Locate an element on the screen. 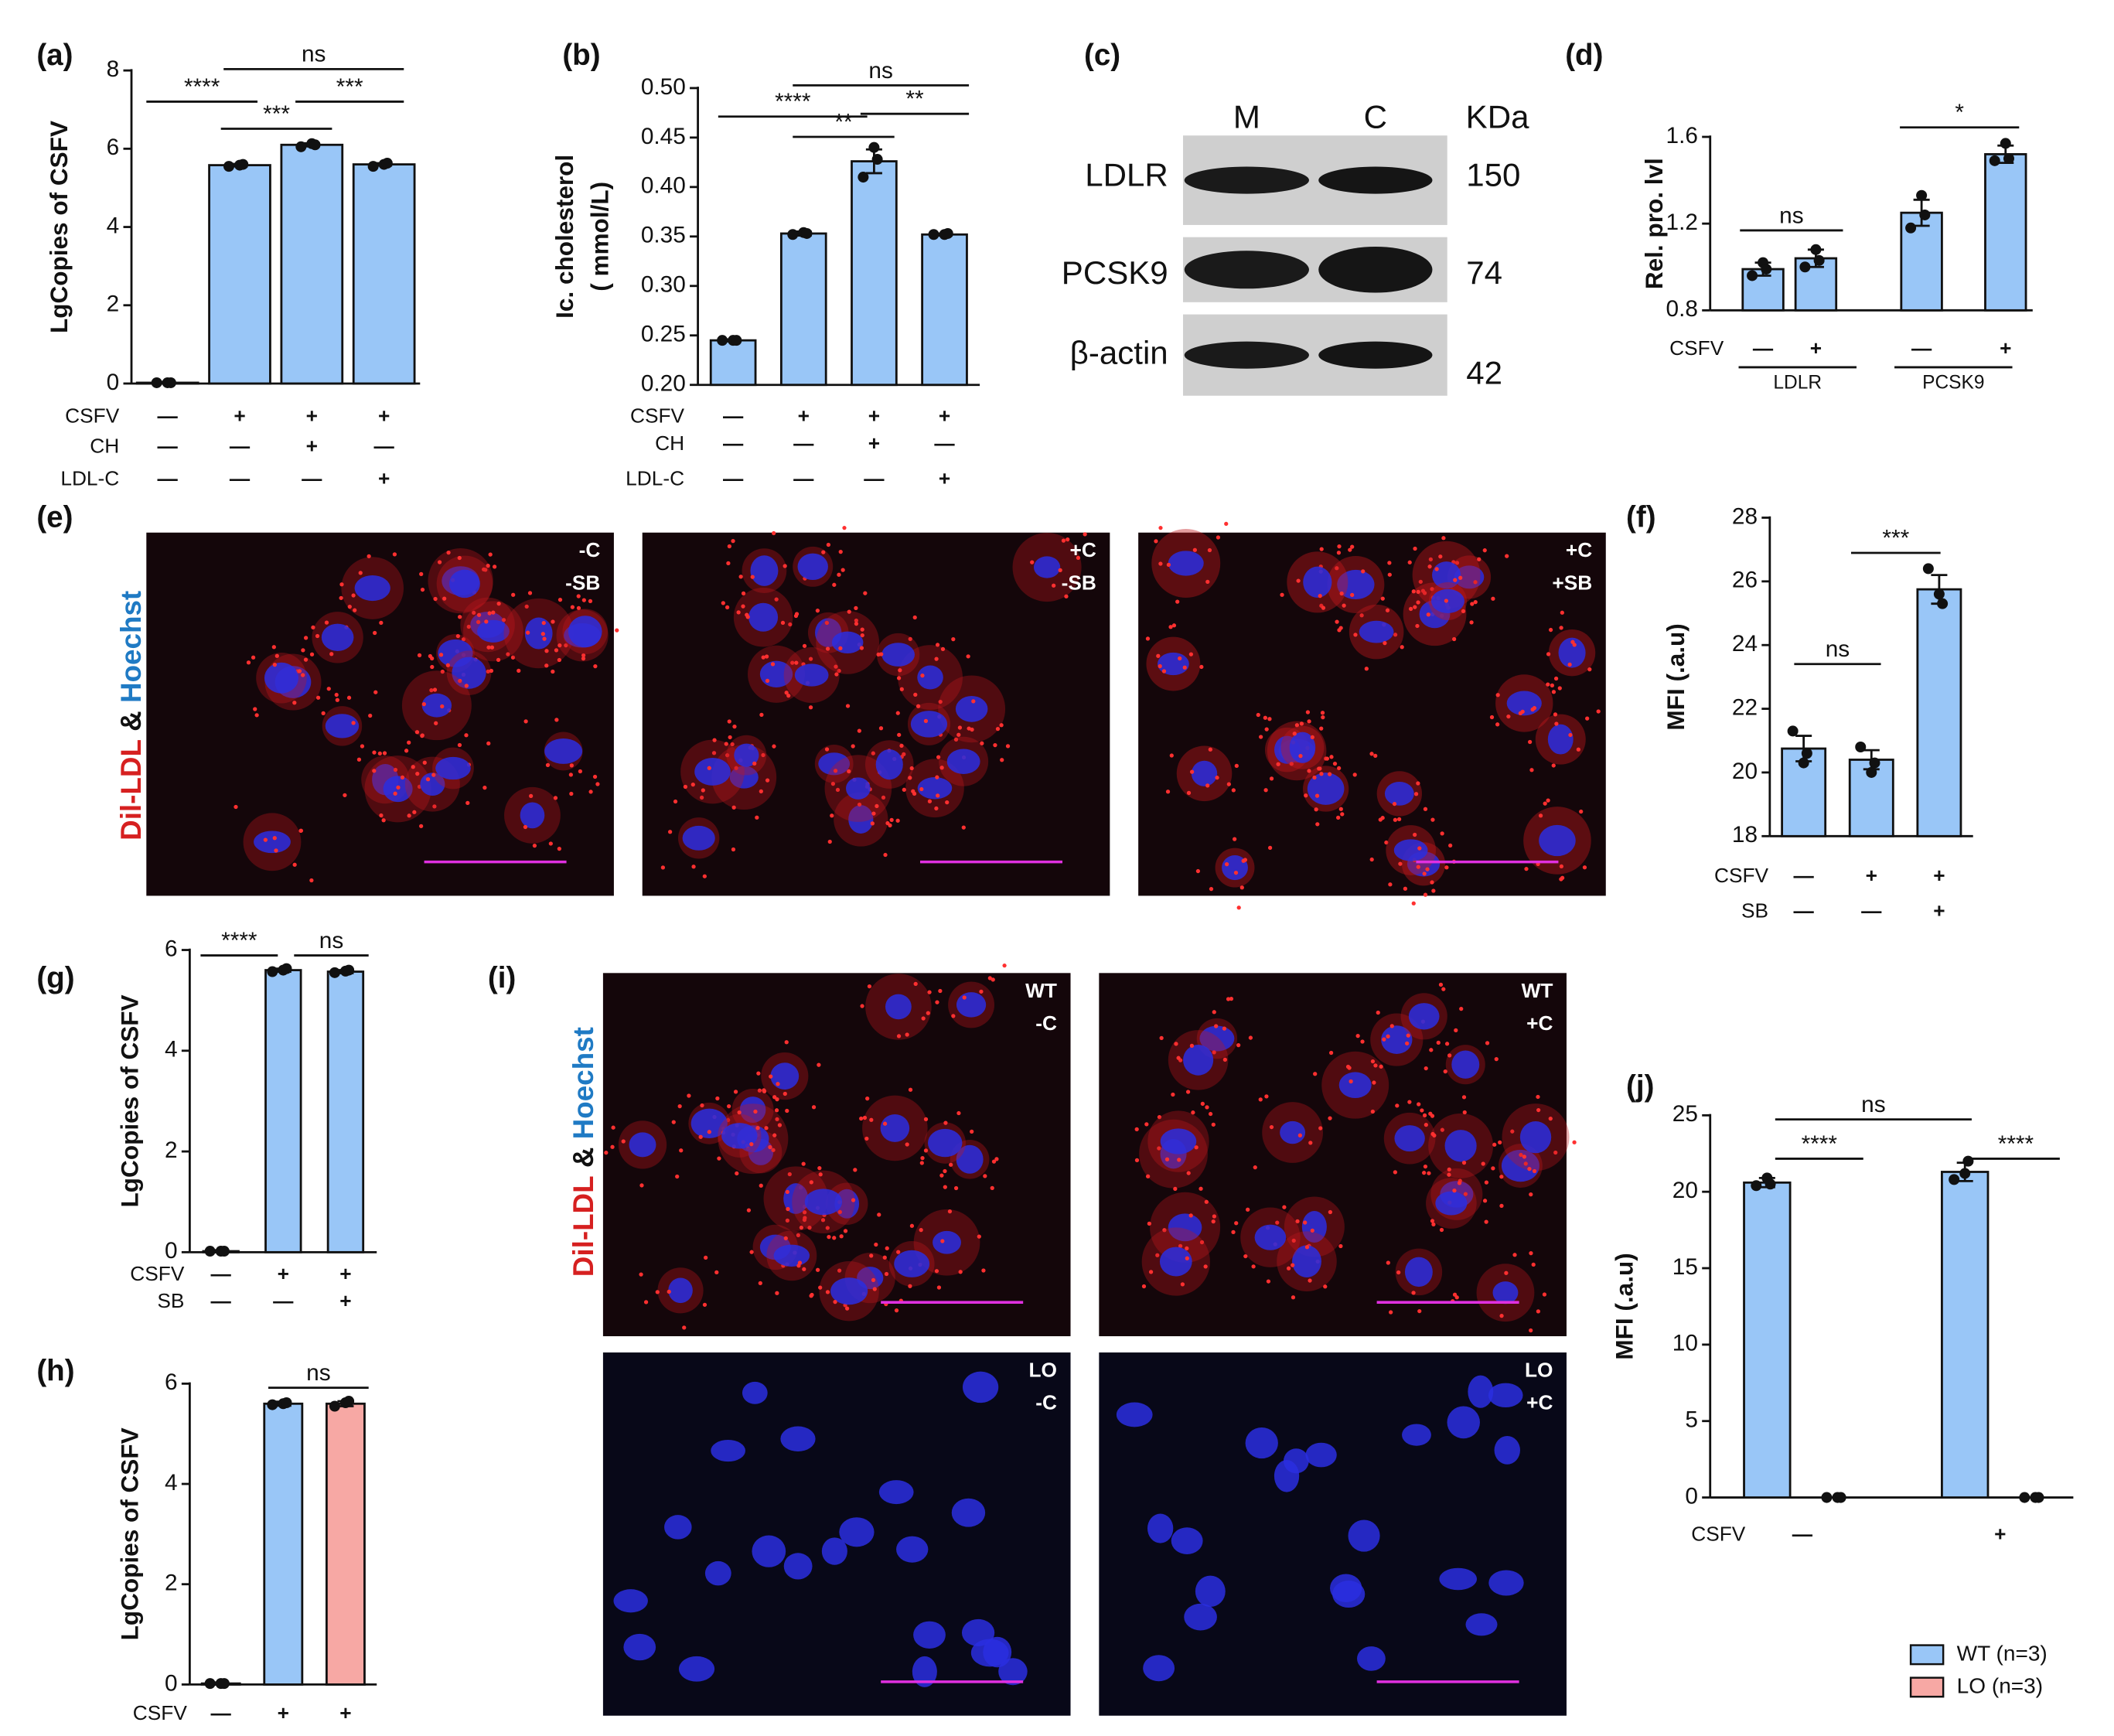 Image resolution: width=2114 pixels, height=1736 pixels. image-label: LO is located at coordinates (1043, 1370).